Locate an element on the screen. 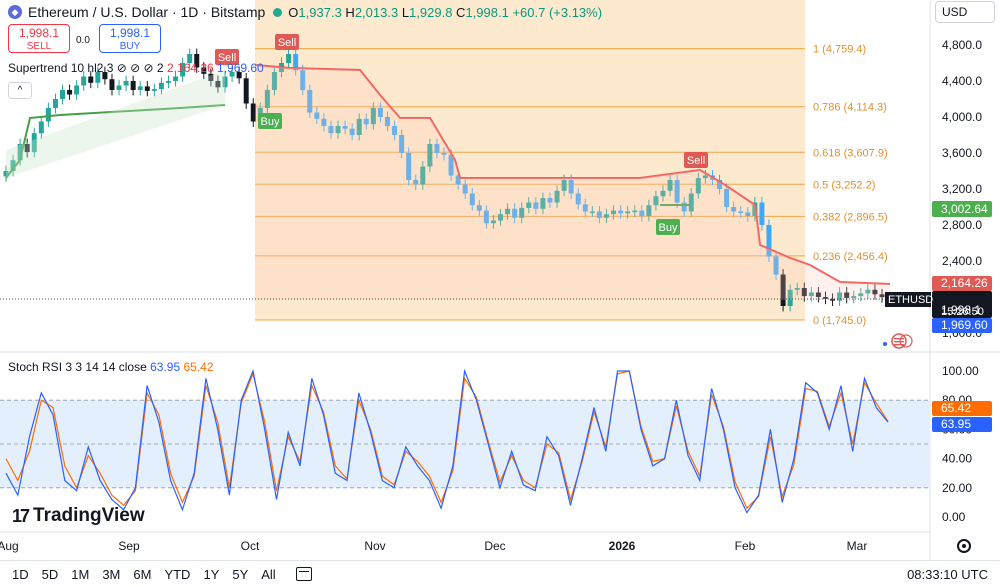 This screenshot has width=1000, height=587. calendar-icon is located at coordinates (303, 574).